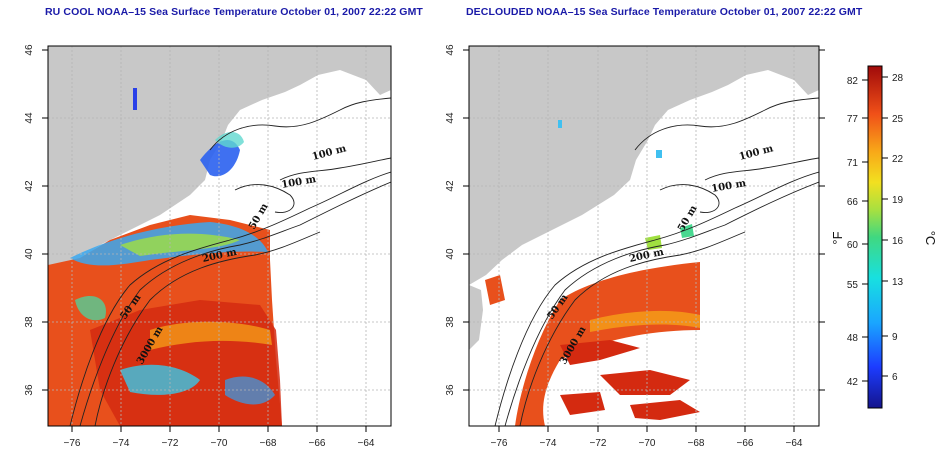 The width and height of the screenshot is (950, 475). Describe the element at coordinates (898, 78) in the screenshot. I see `celsius-tick: 28` at that location.